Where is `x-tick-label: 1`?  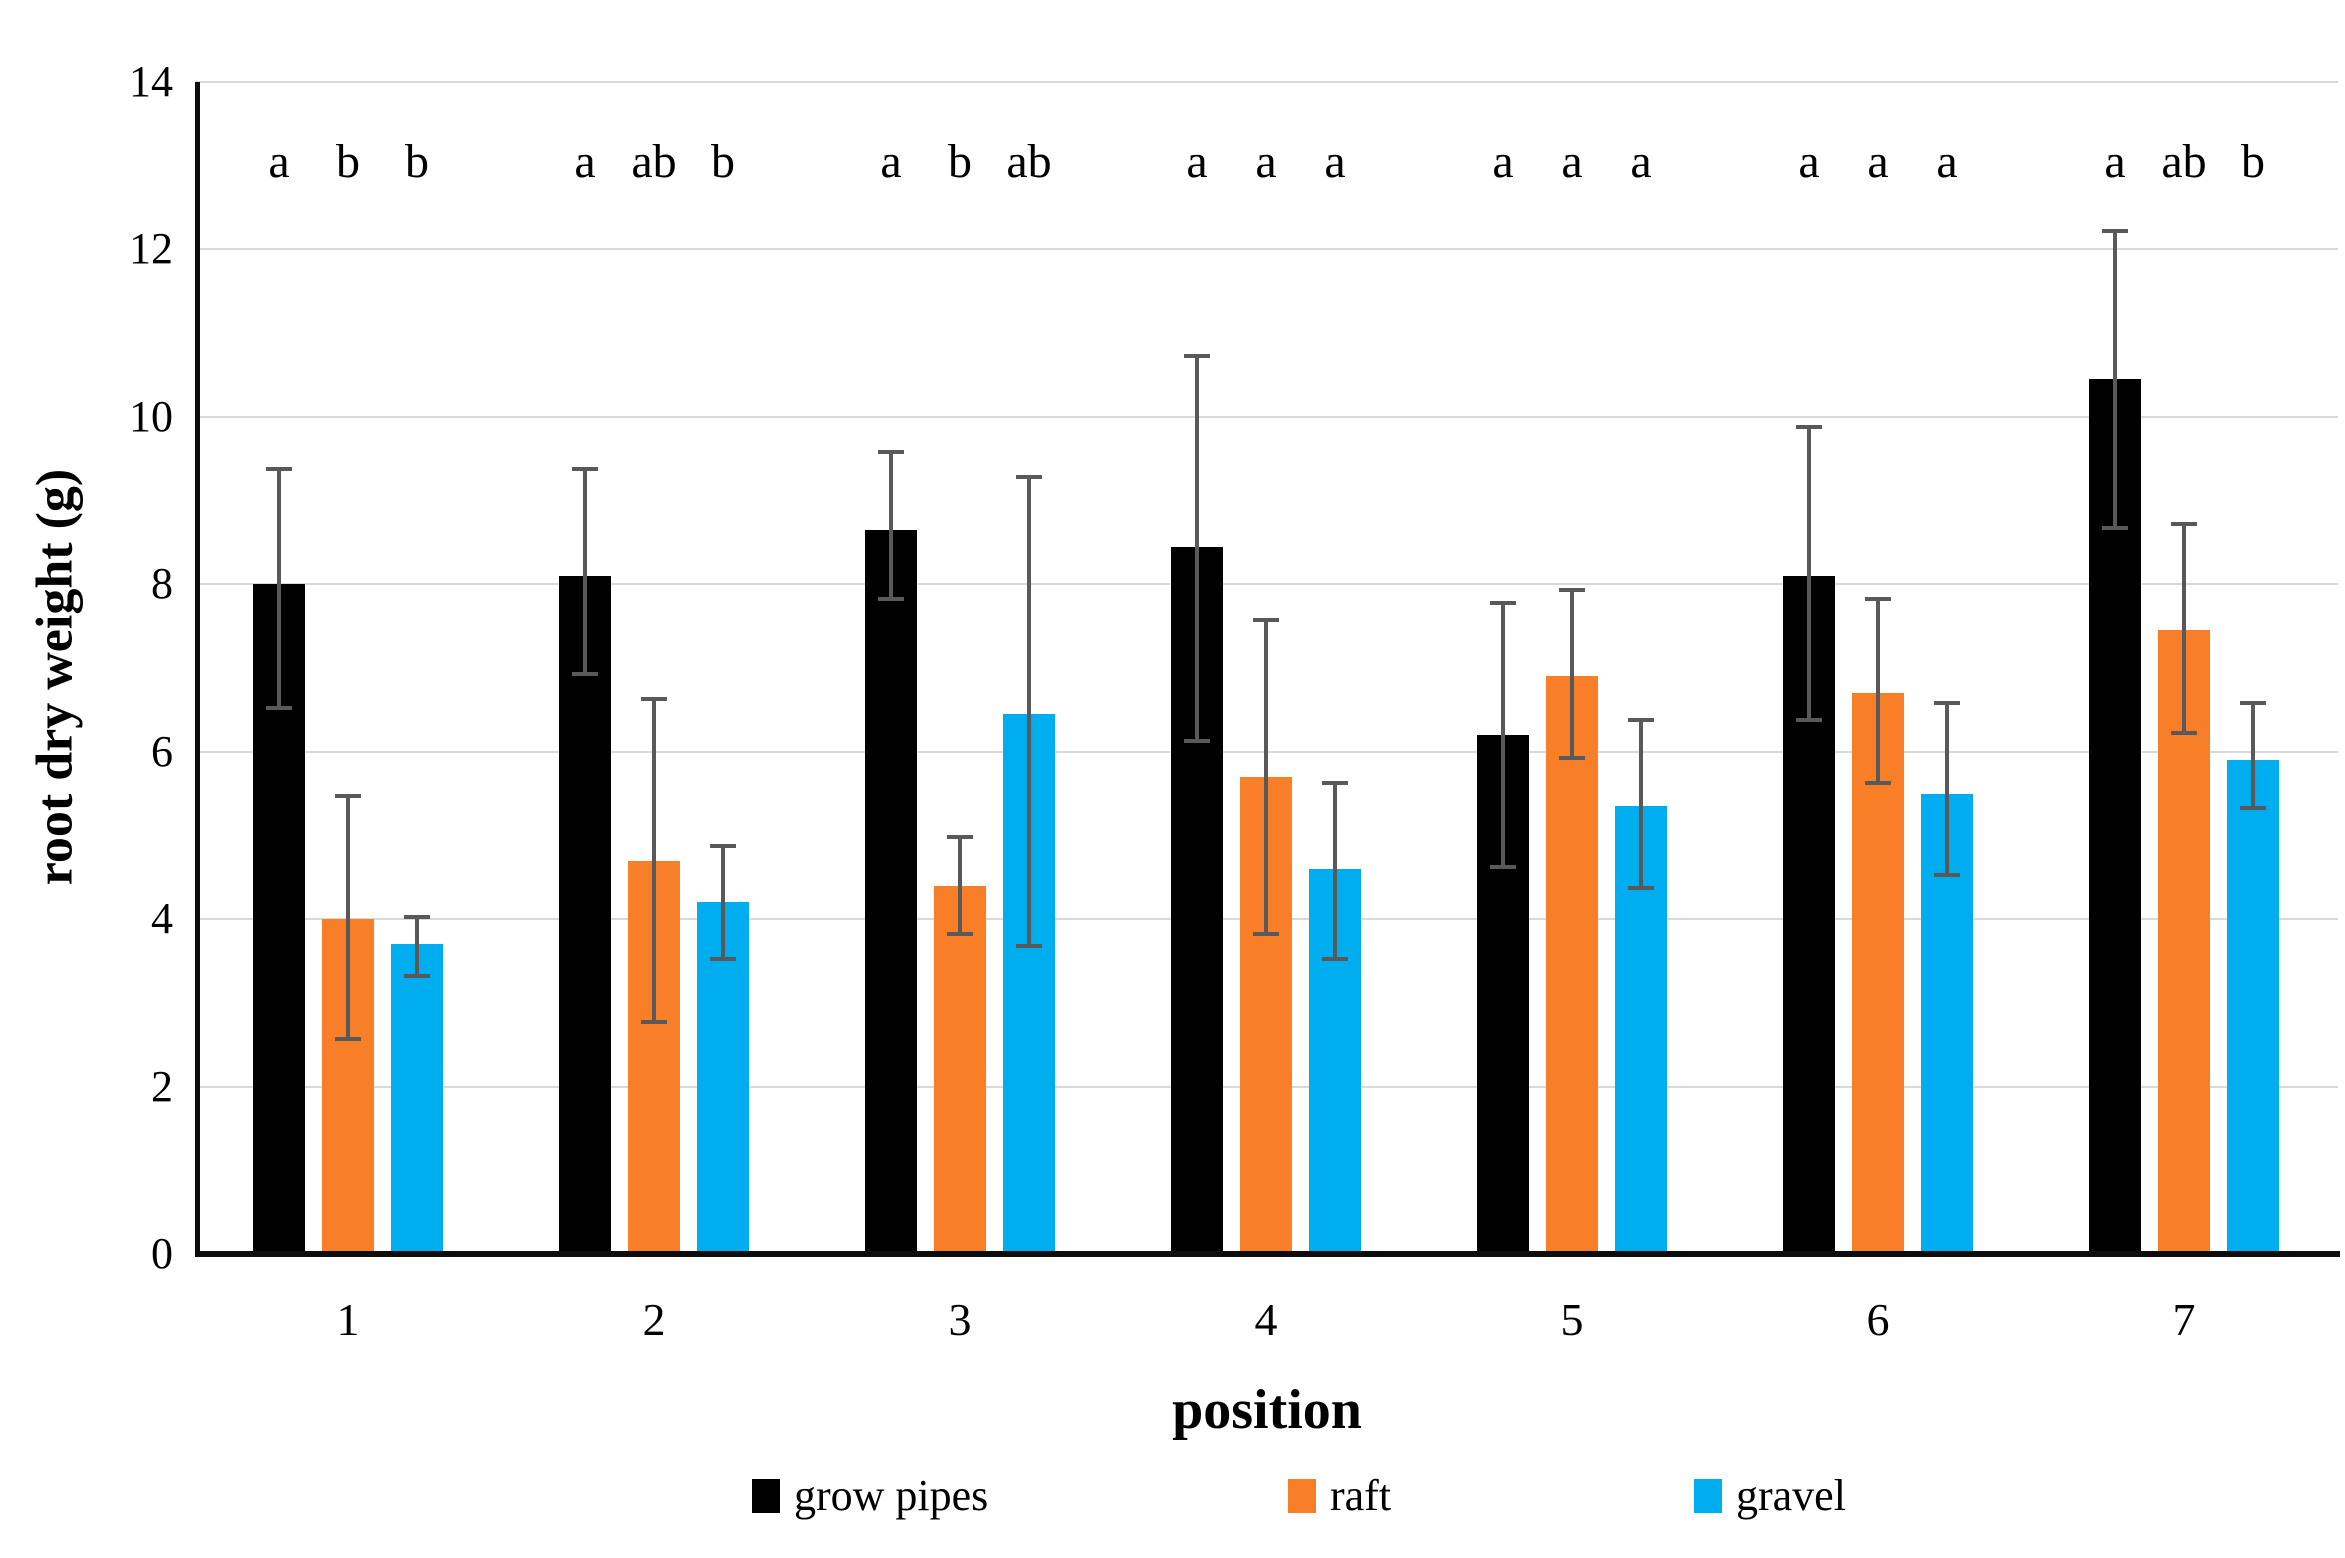 x-tick-label: 1 is located at coordinates (348, 1319).